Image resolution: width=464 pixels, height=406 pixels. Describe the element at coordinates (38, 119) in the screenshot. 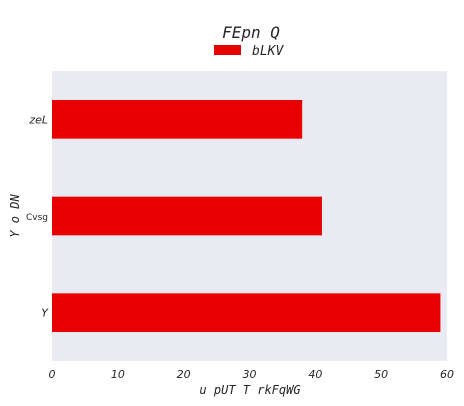

I see `y-tick-label-zel: zeL` at that location.